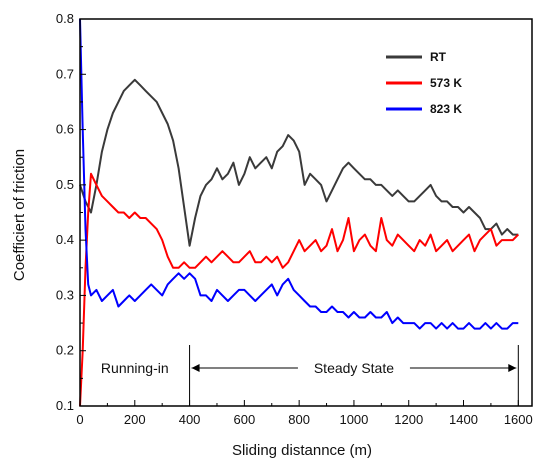 The width and height of the screenshot is (547, 464). Describe the element at coordinates (245, 419) in the screenshot. I see `x-tick-label: 600` at that location.